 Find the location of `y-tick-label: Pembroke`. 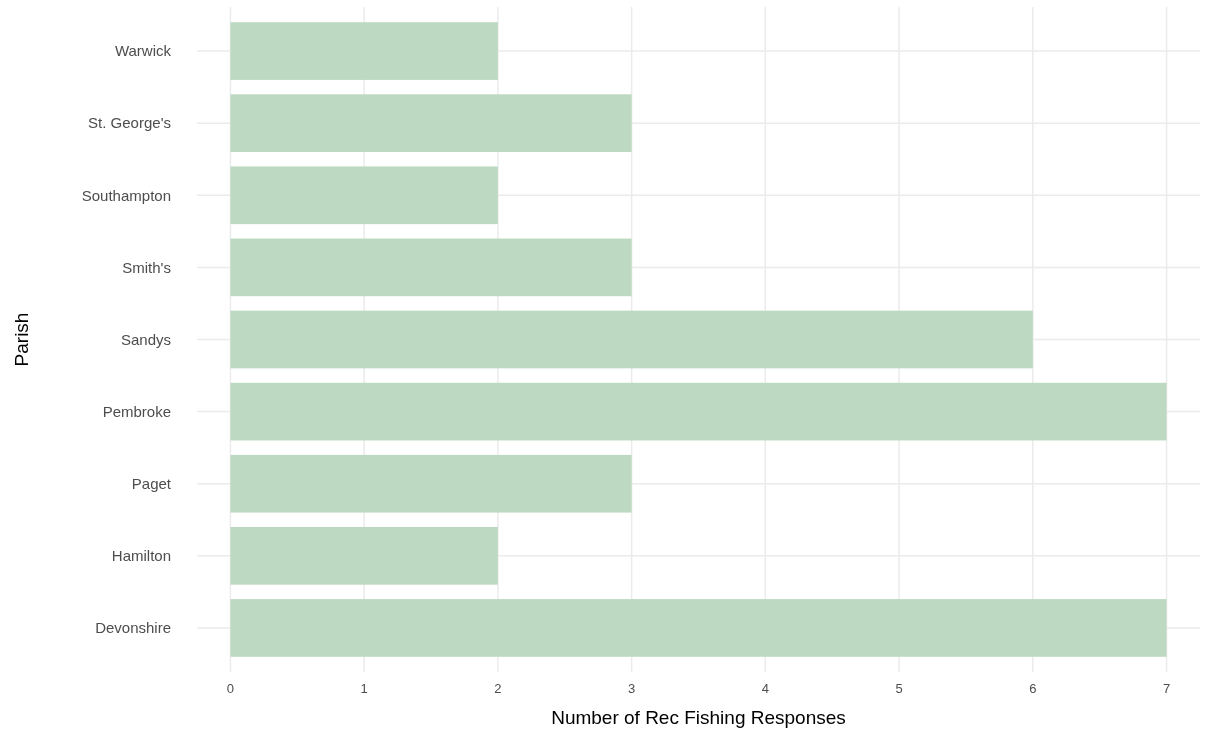

y-tick-label: Pembroke is located at coordinates (136, 411).